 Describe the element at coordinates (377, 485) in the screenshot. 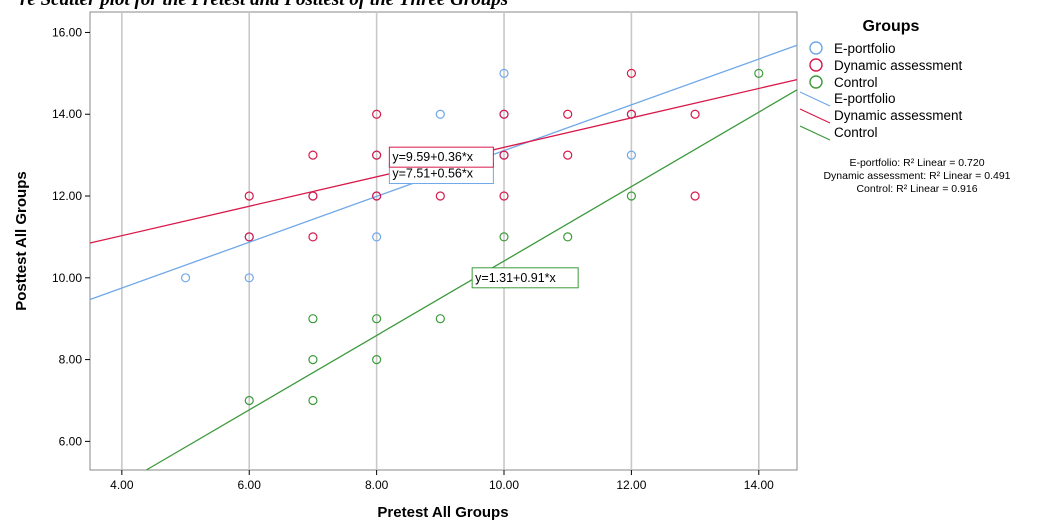

I see `x-tick-label: 8.00` at that location.